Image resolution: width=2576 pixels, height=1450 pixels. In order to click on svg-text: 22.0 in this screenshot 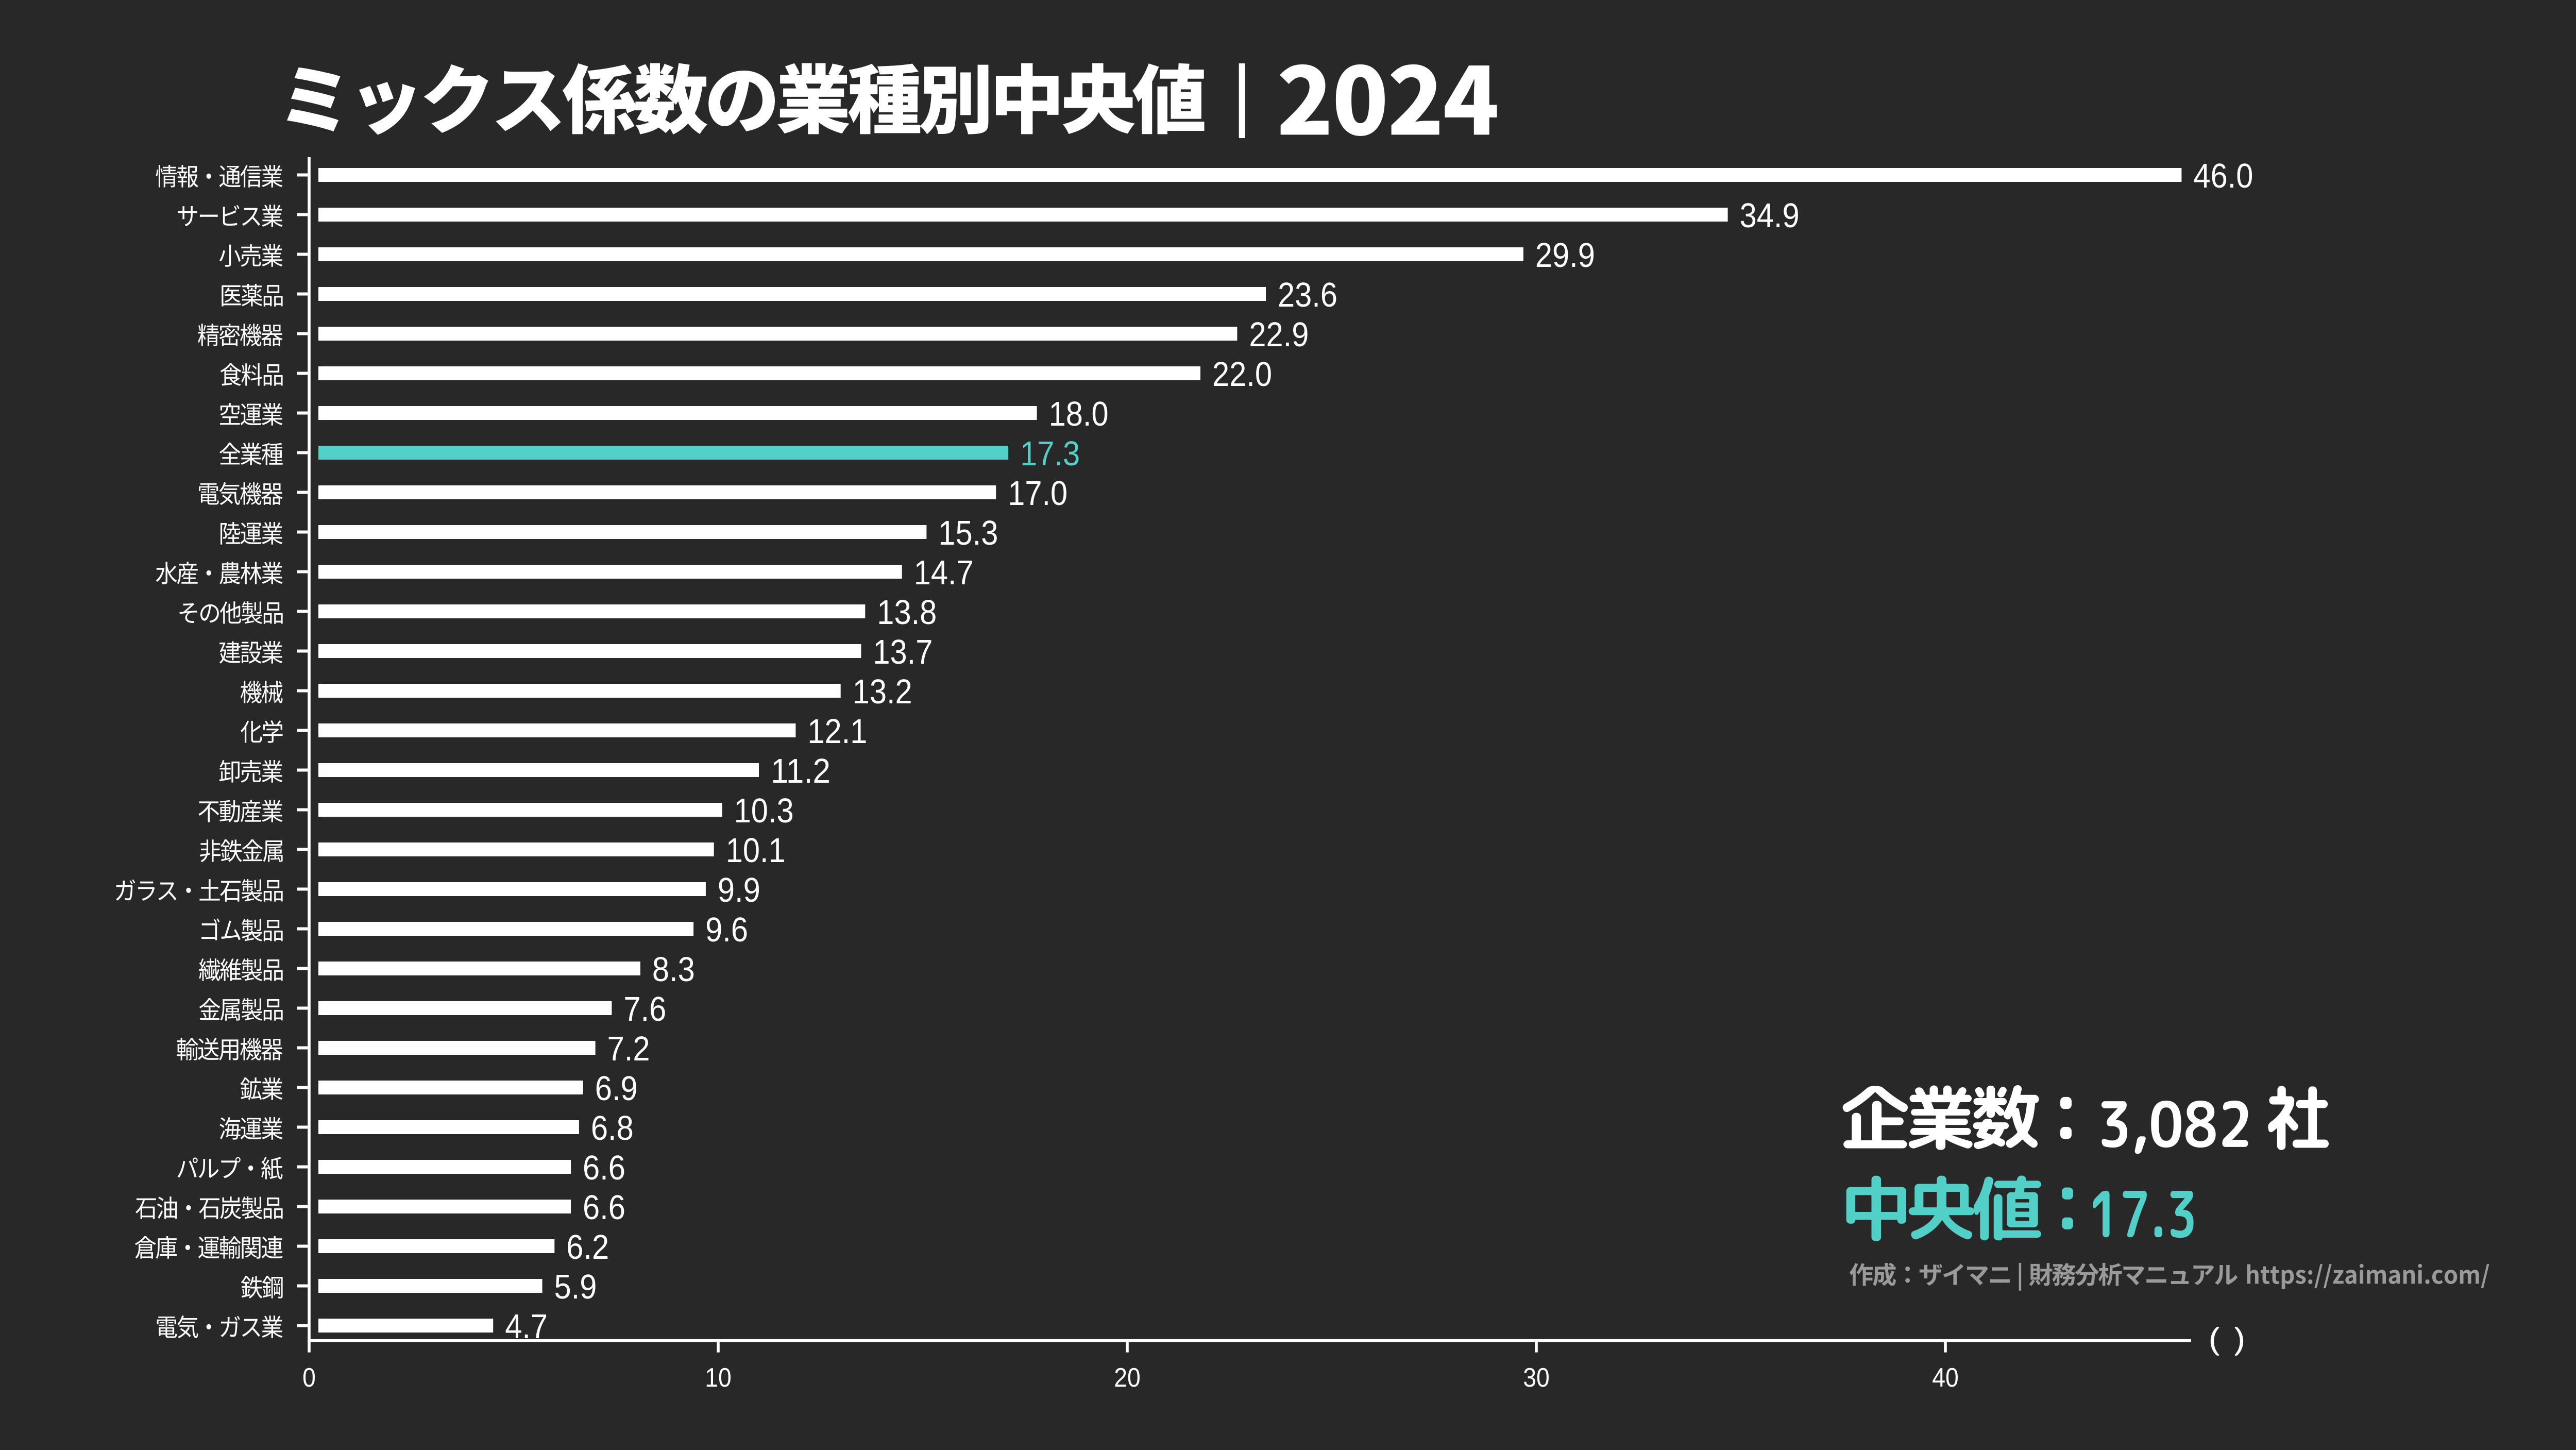, I will do `click(1242, 375)`.